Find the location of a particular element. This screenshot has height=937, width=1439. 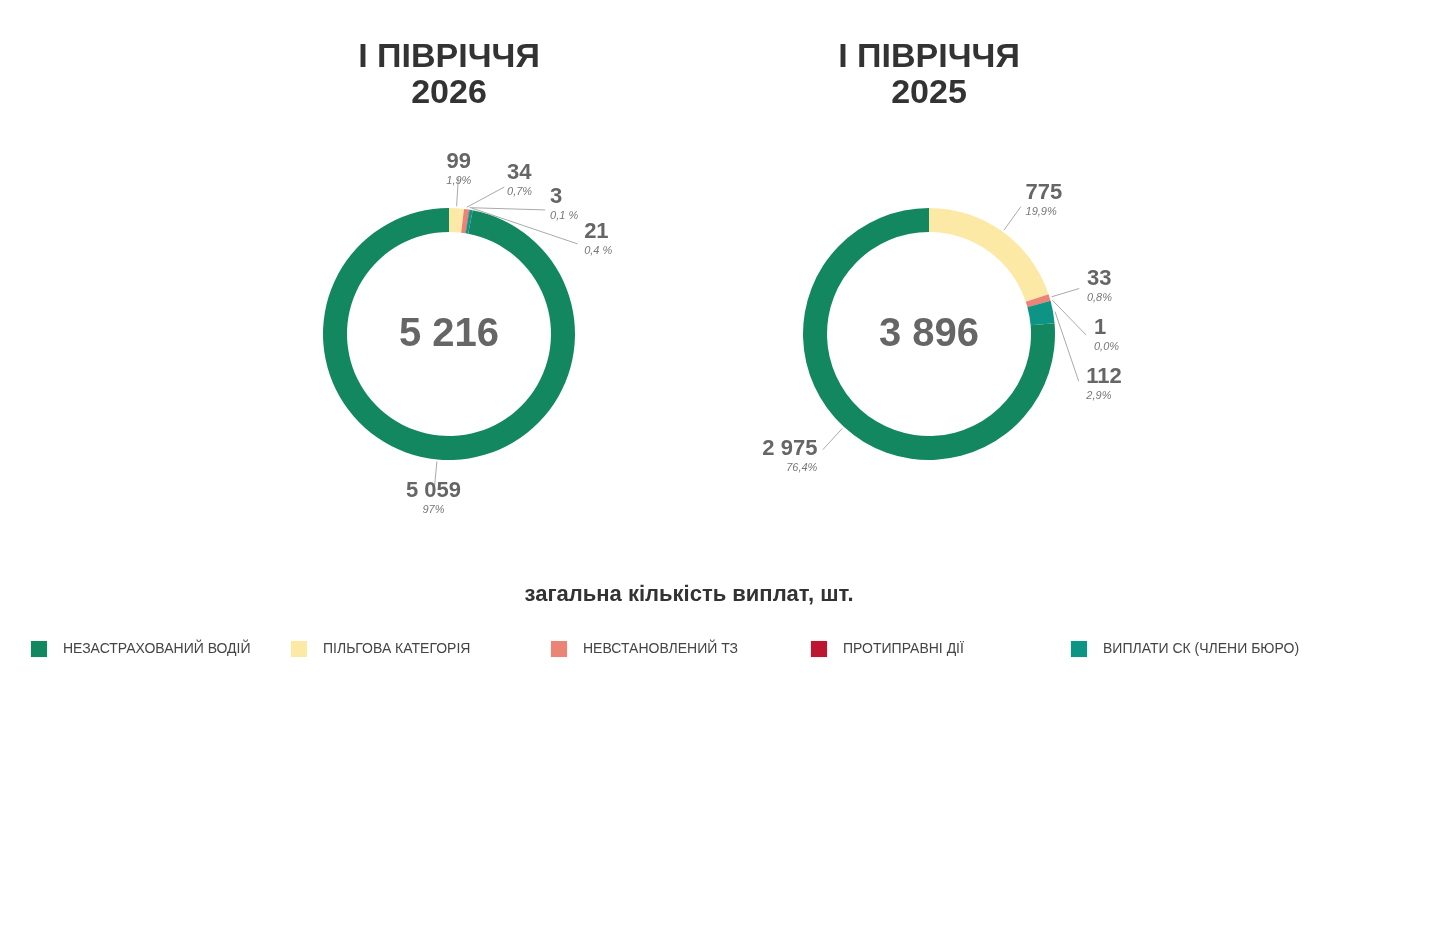

legend-label: ВИПЛАТИ СК (ЧЛЕНИ БЮРО) is located at coordinates (1201, 648).